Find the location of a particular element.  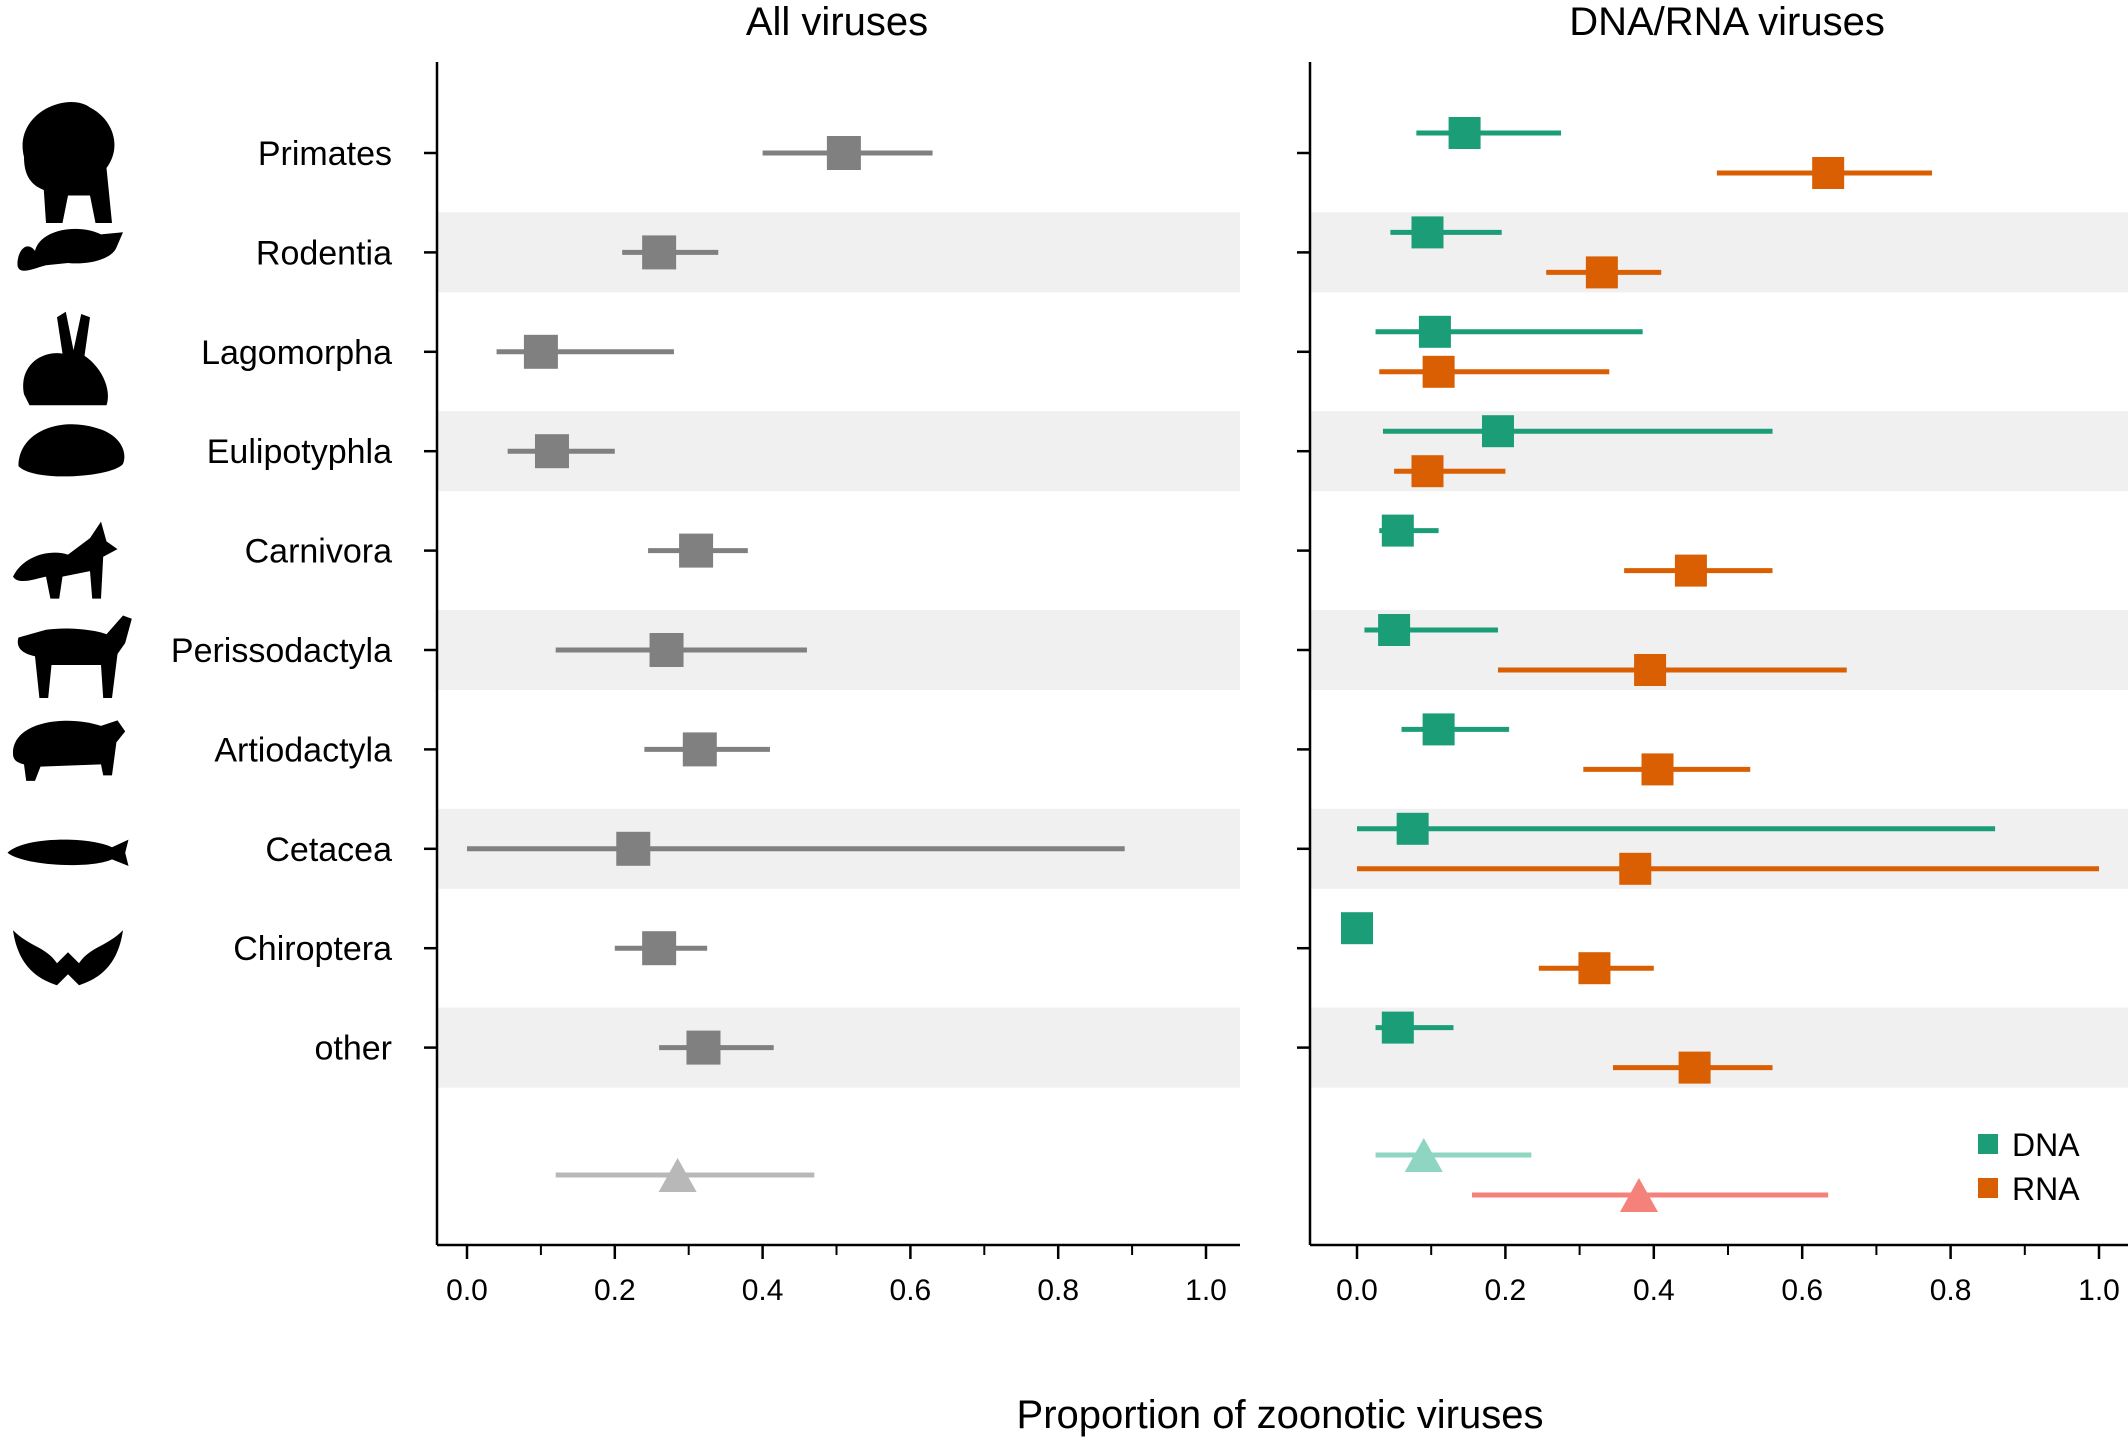

legend: DNA RNA is located at coordinates (2029, 1167).